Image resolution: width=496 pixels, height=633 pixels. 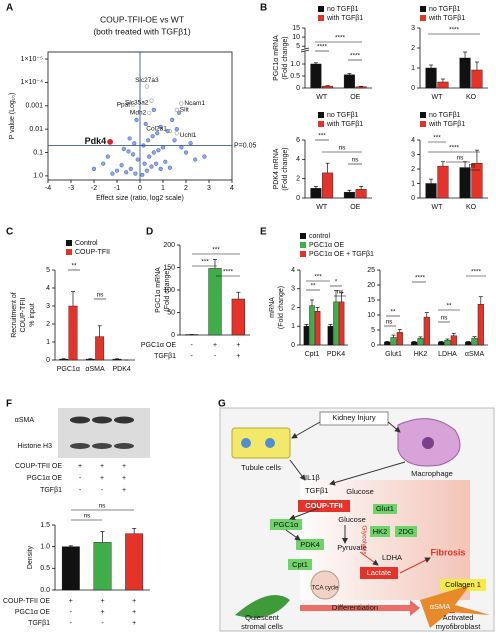 I want to click on condition-name: COUP-TFII OE, so click(x=38, y=466).